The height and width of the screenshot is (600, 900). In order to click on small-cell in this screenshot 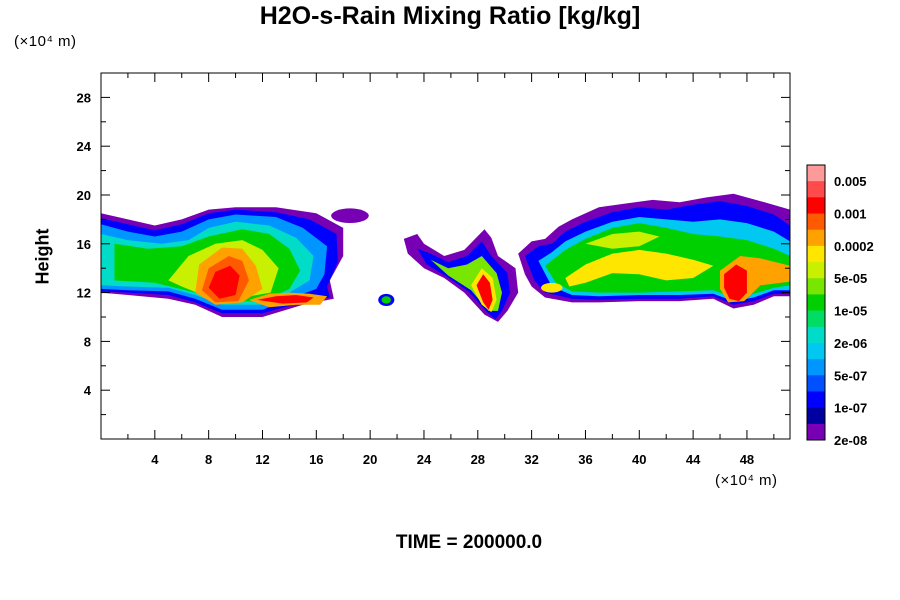, I will do `click(386, 300)`.